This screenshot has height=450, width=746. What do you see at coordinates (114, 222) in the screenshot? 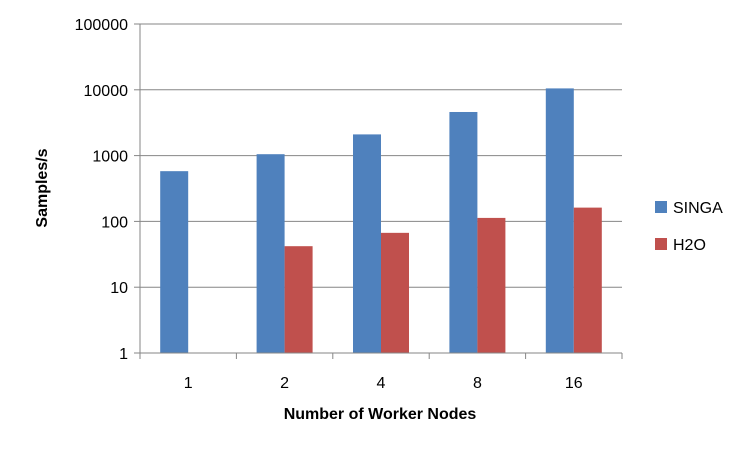
I see `y-tick-label: 100` at bounding box center [114, 222].